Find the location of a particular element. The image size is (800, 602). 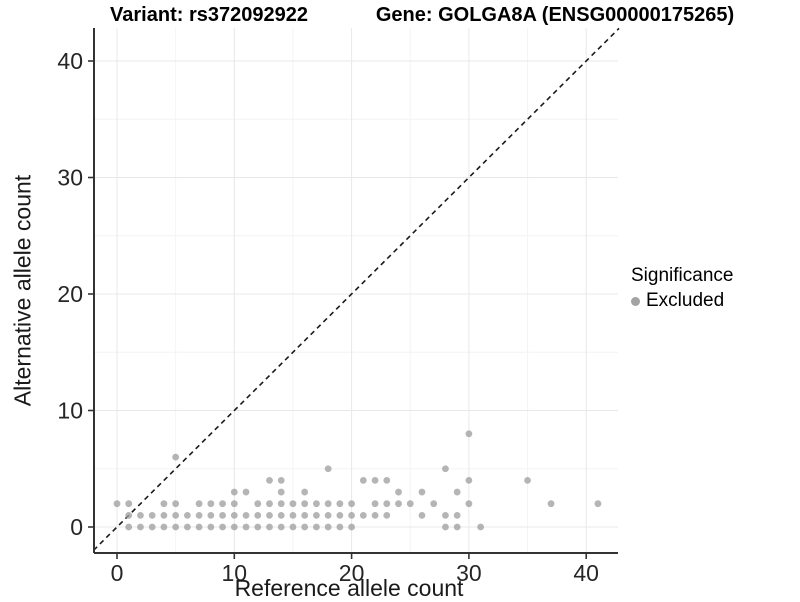

y-tick-label: 20 is located at coordinates (70, 294).